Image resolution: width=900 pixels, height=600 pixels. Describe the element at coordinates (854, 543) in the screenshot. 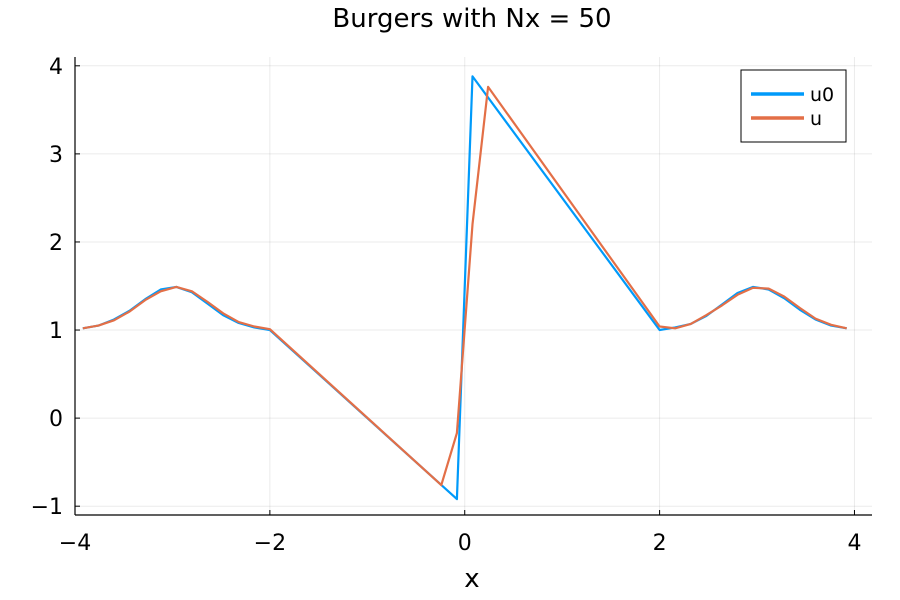

I see `x-tick-label: 4` at that location.